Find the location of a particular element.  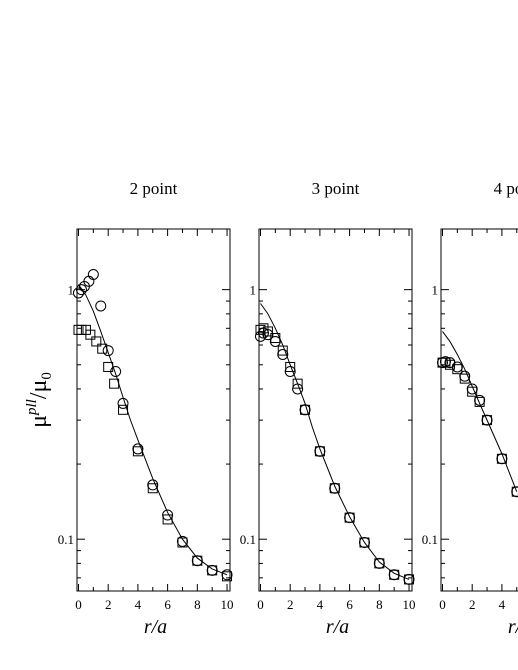

panel-title: 4 point is located at coordinates (506, 188).